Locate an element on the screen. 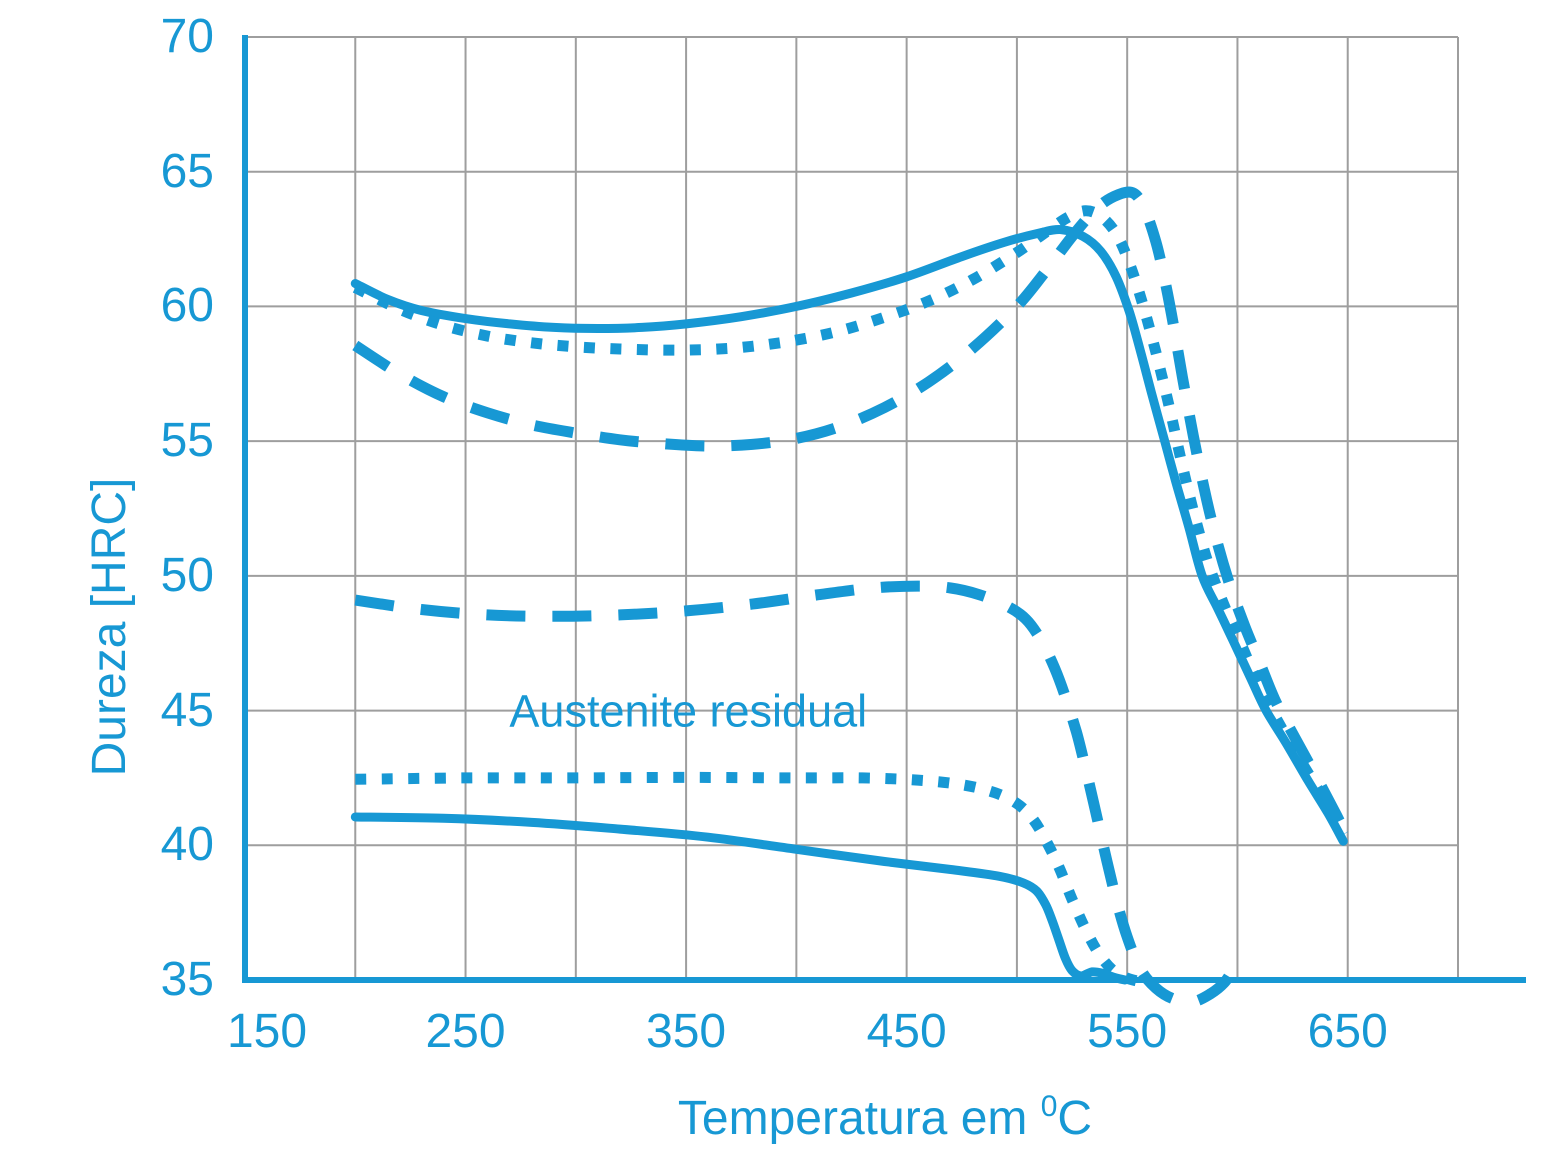 Image resolution: width=1547 pixels, height=1163 pixels. y-tick-label-40: 40 is located at coordinates (187, 845).